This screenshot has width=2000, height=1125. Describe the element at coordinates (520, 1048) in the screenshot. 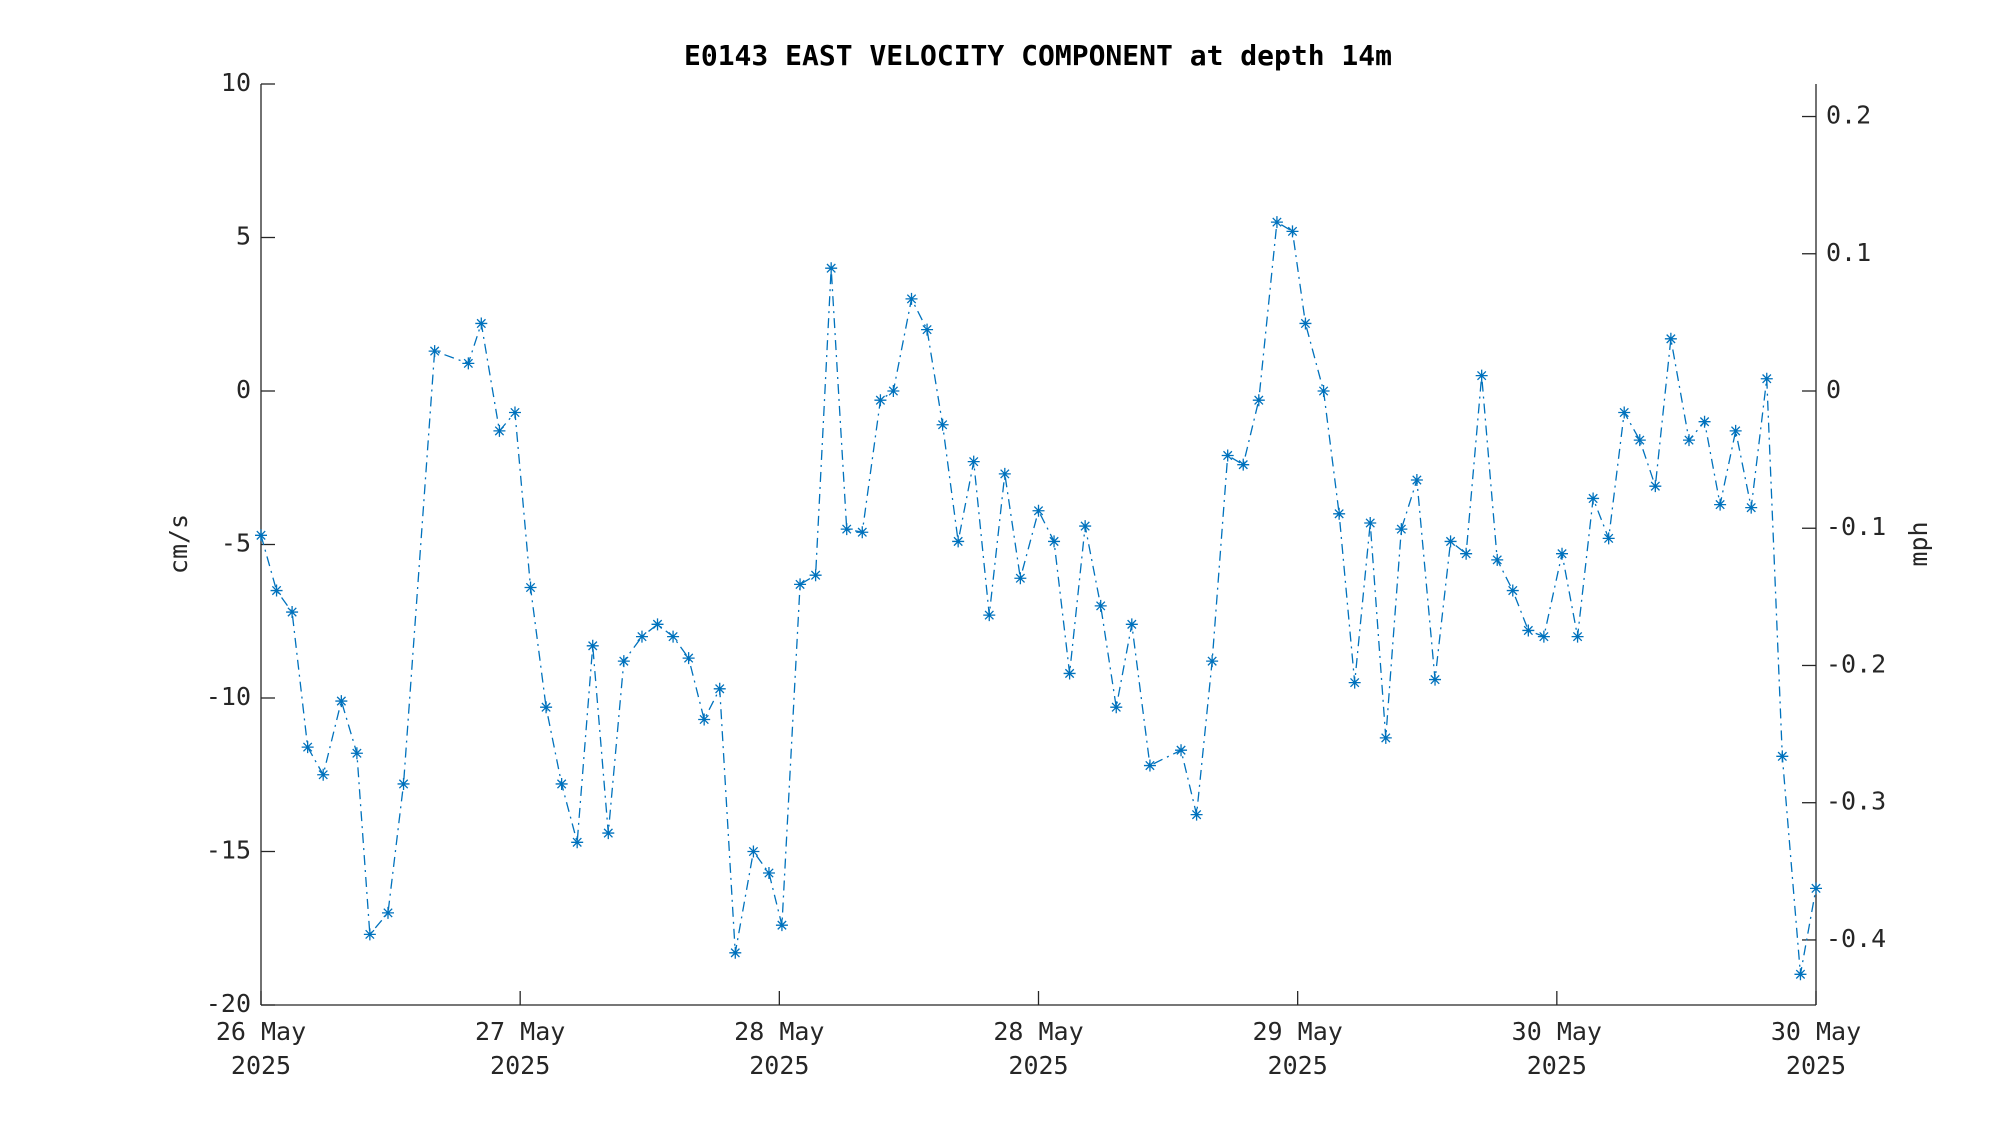

I see `x-tick-label: 27 May 2025` at that location.